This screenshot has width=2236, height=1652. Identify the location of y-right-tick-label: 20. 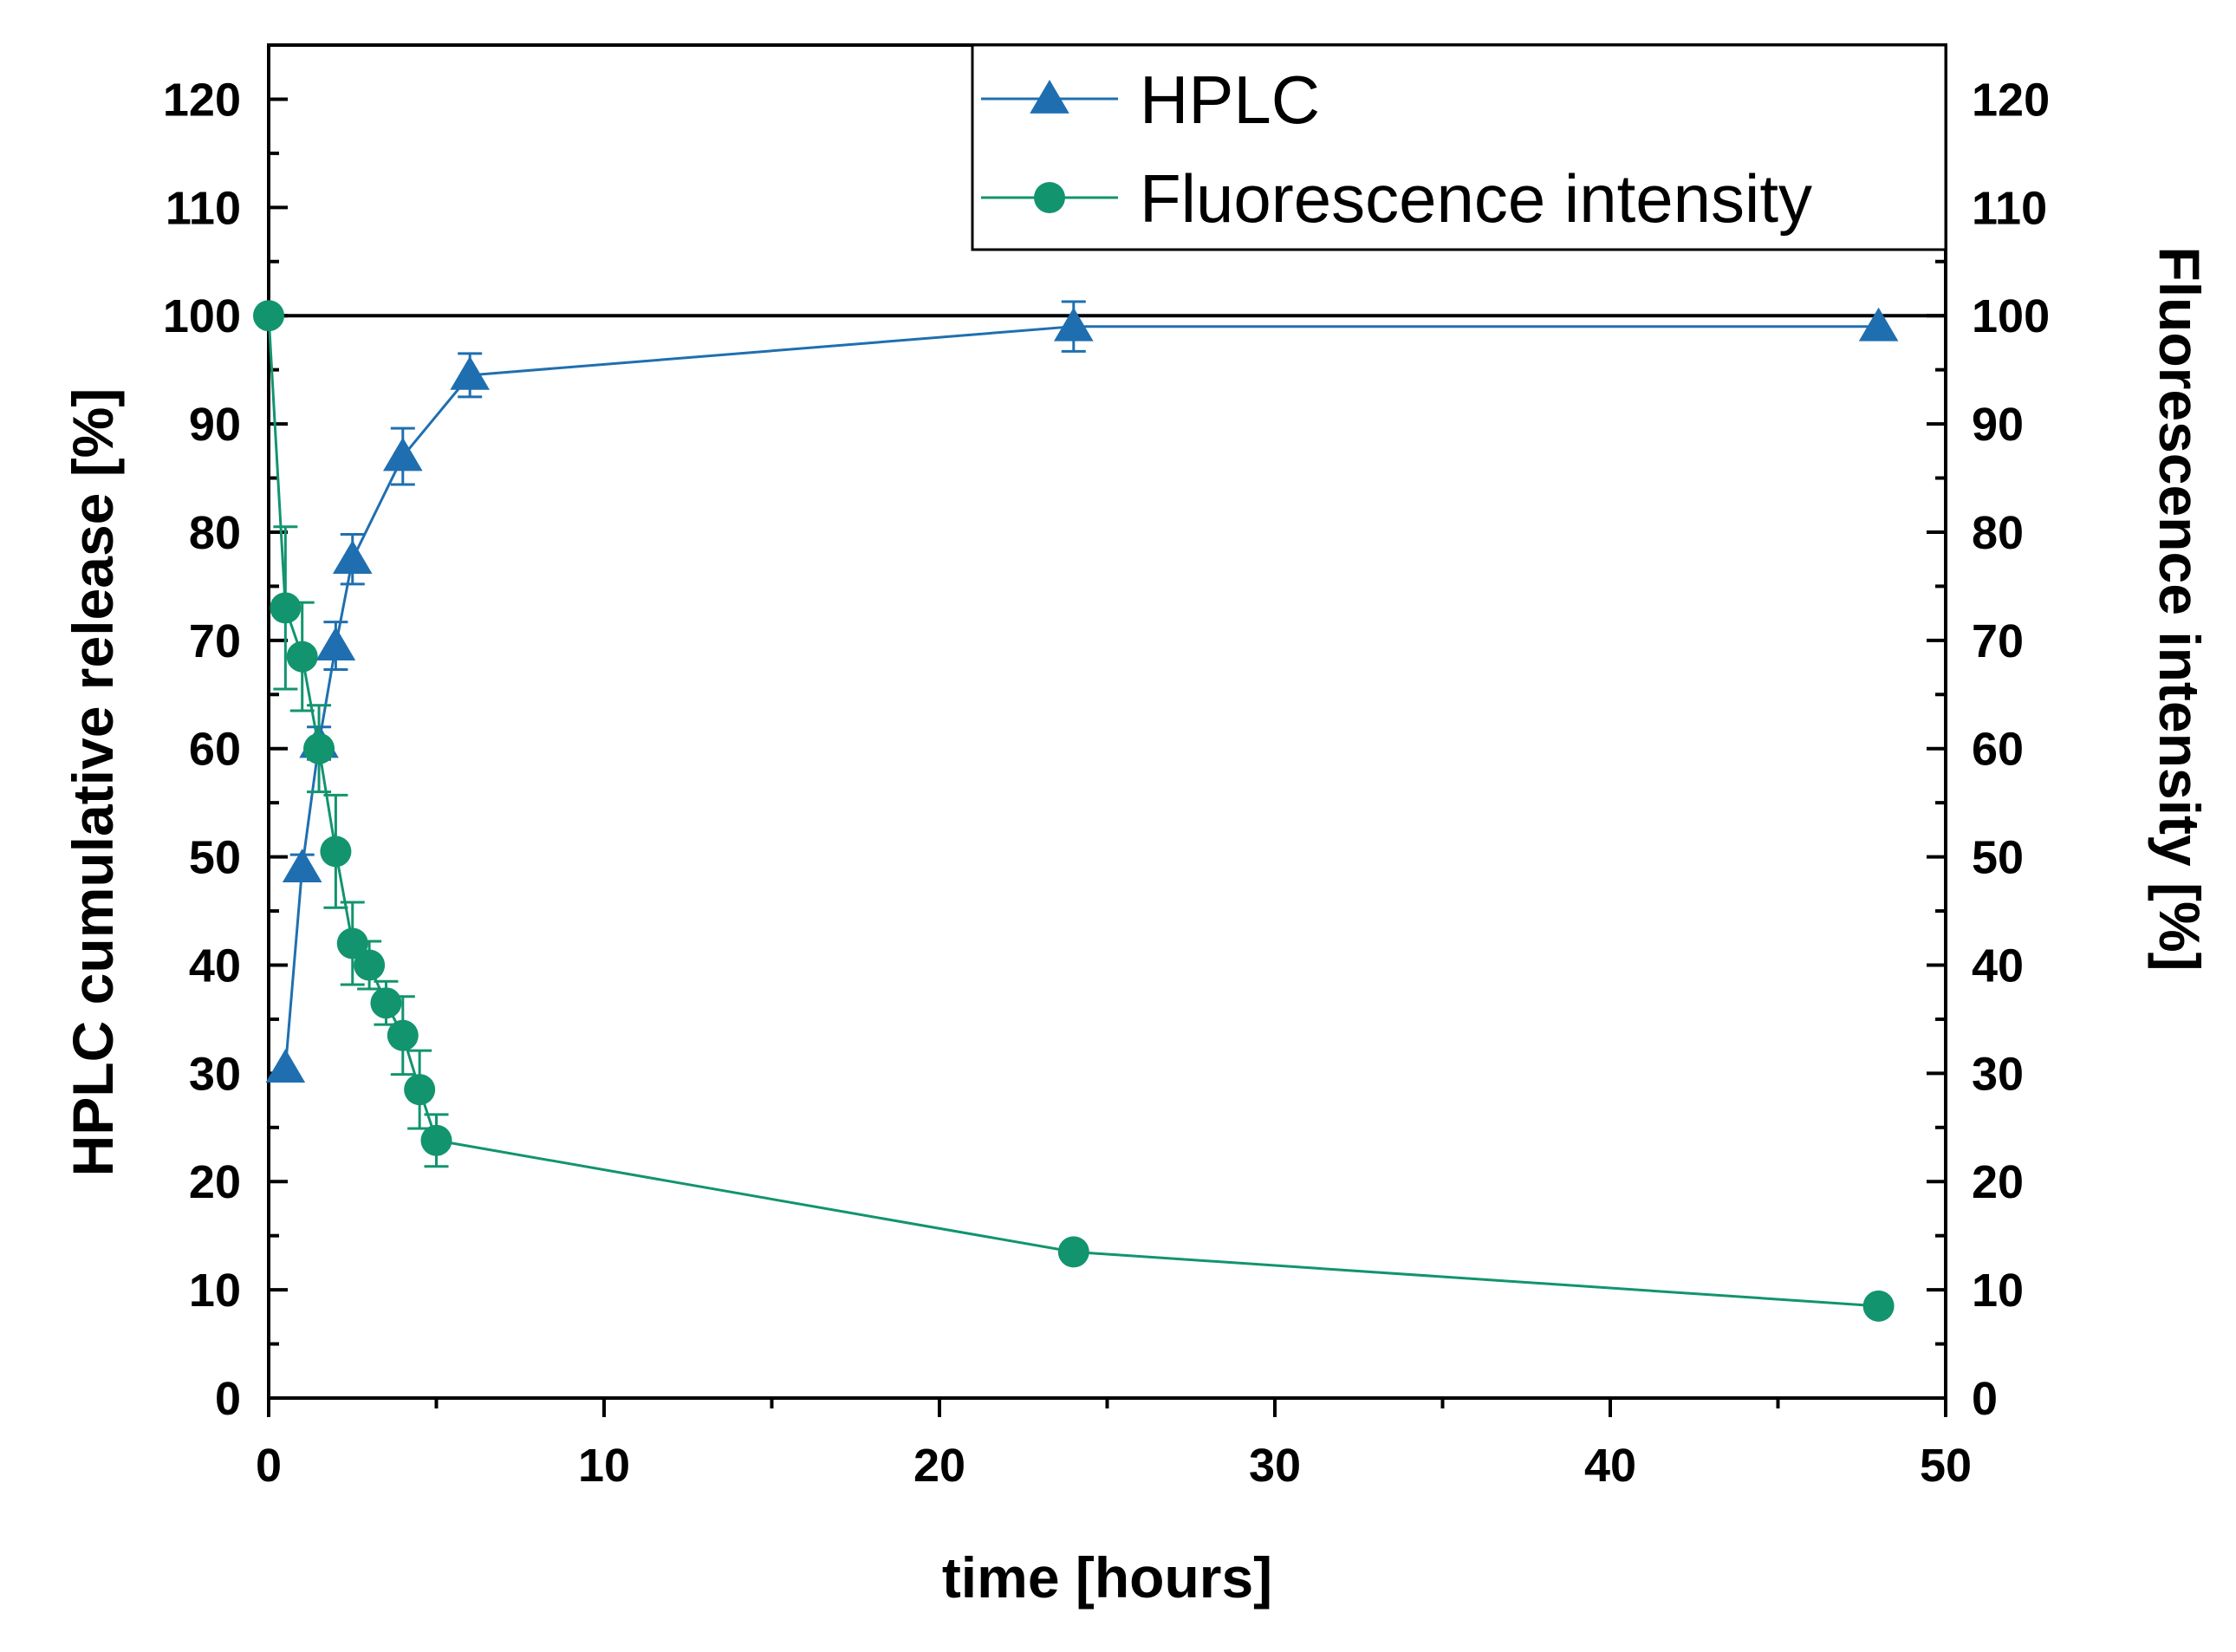
(1998, 1182).